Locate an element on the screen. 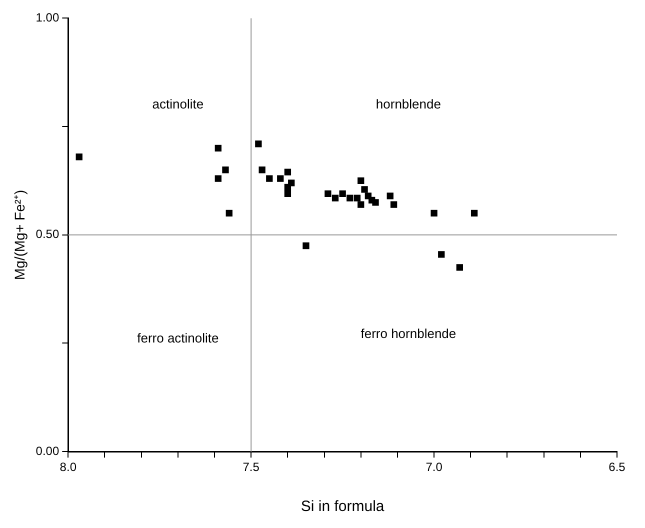 The height and width of the screenshot is (528, 645). x-axis-title: Si in formula is located at coordinates (342, 507).